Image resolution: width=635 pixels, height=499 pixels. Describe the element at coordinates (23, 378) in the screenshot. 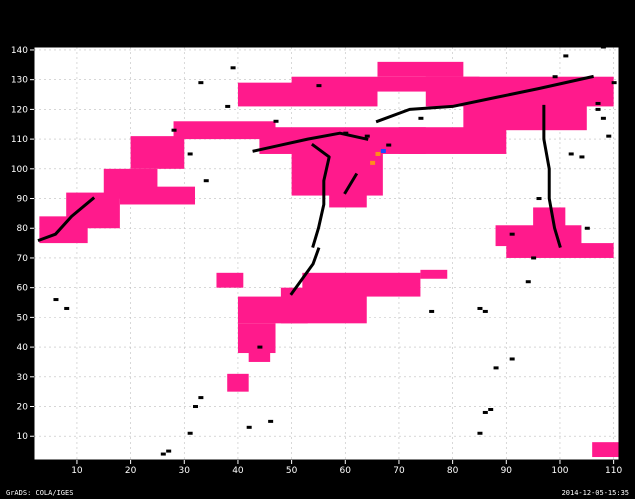

I see `y-tick-label: 30` at that location.